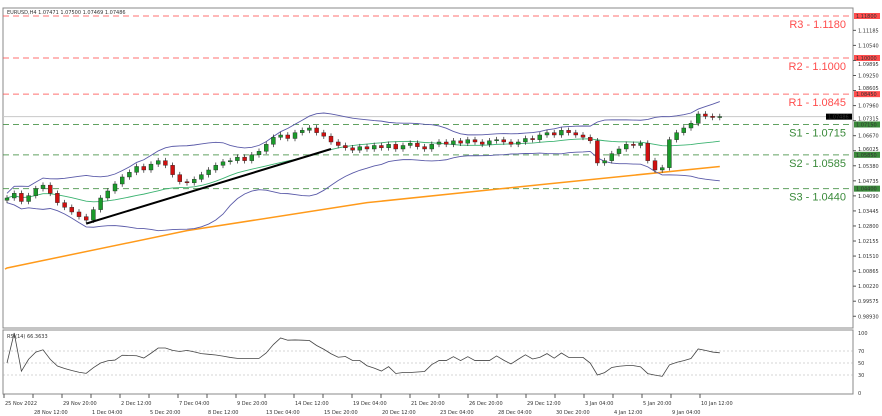 The image size is (882, 416). What do you see at coordinates (717, 404) in the screenshot?
I see `x-tick-label: 10 Jan 12:00` at bounding box center [717, 404].